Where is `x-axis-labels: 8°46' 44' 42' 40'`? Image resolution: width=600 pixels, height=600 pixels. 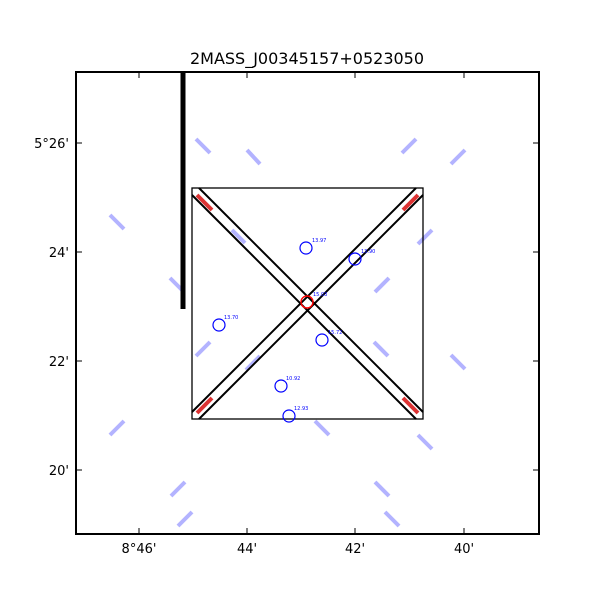 x-axis-labels: 8°46' 44' 42' 40' is located at coordinates (298, 549).